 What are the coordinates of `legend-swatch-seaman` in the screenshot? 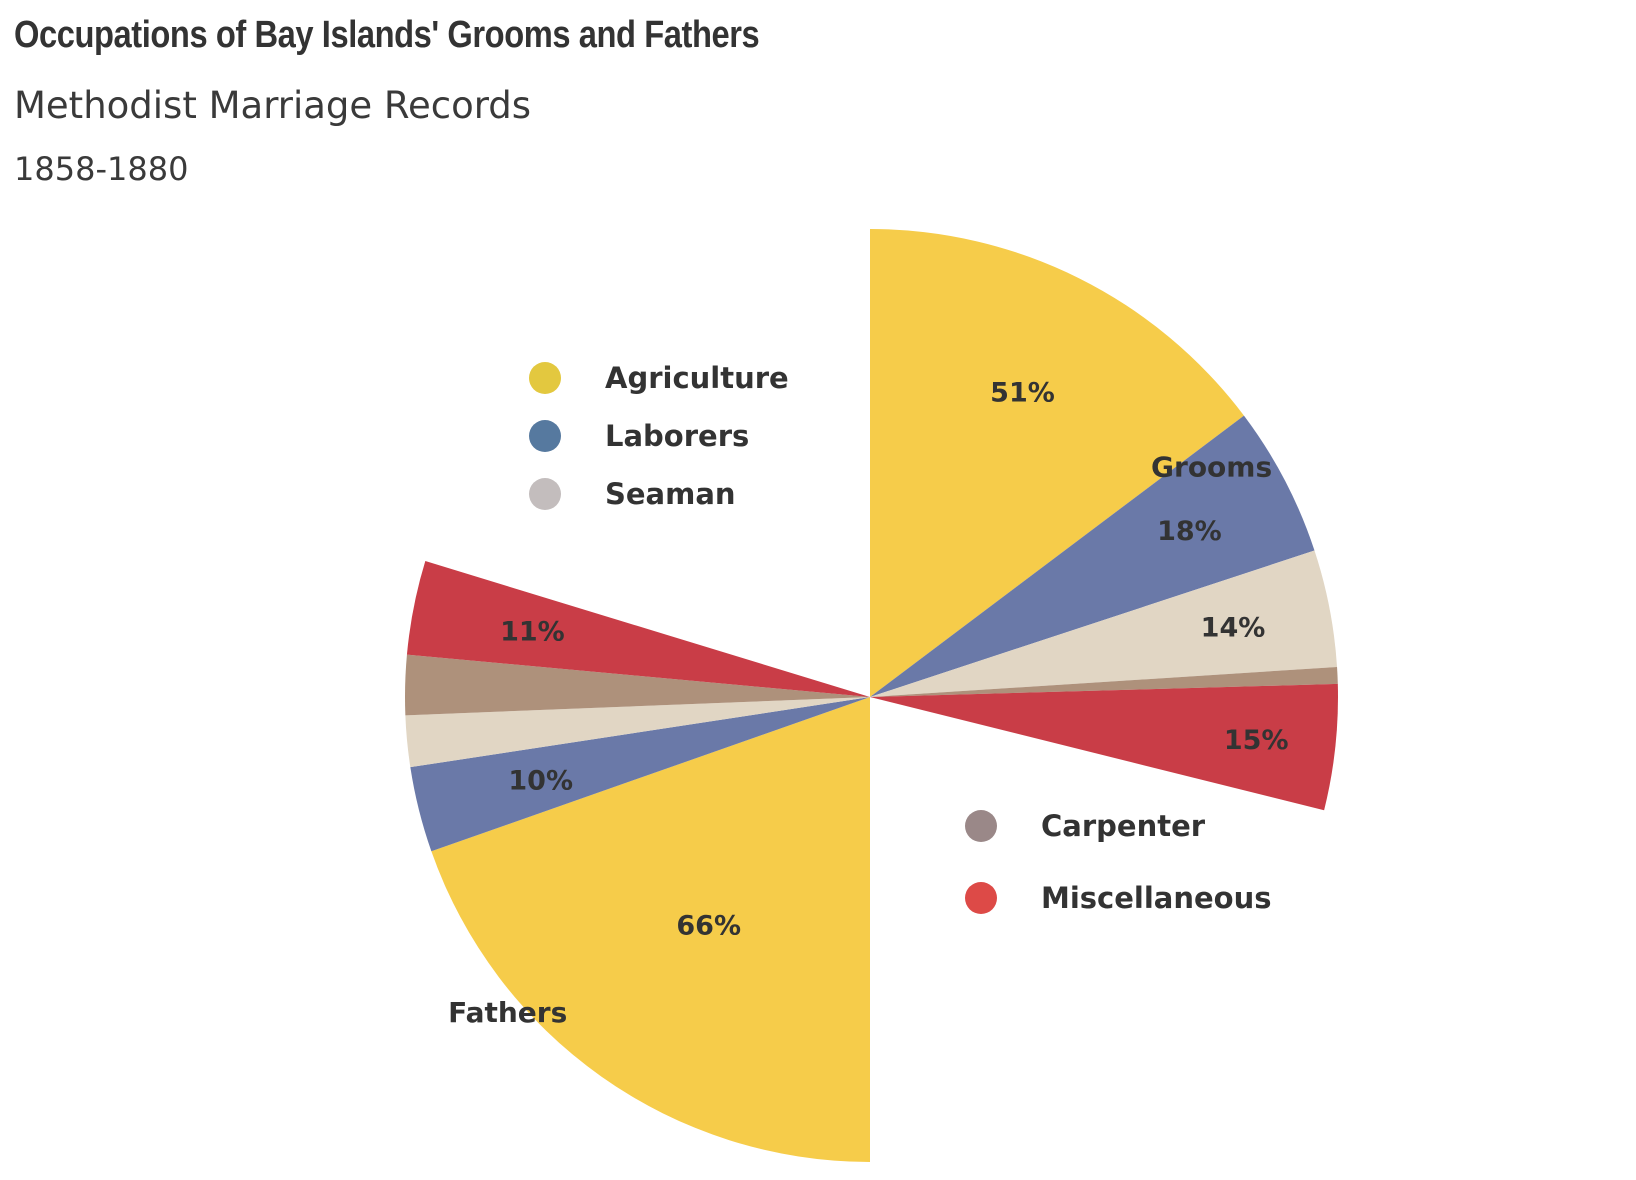 It's located at (545, 494).